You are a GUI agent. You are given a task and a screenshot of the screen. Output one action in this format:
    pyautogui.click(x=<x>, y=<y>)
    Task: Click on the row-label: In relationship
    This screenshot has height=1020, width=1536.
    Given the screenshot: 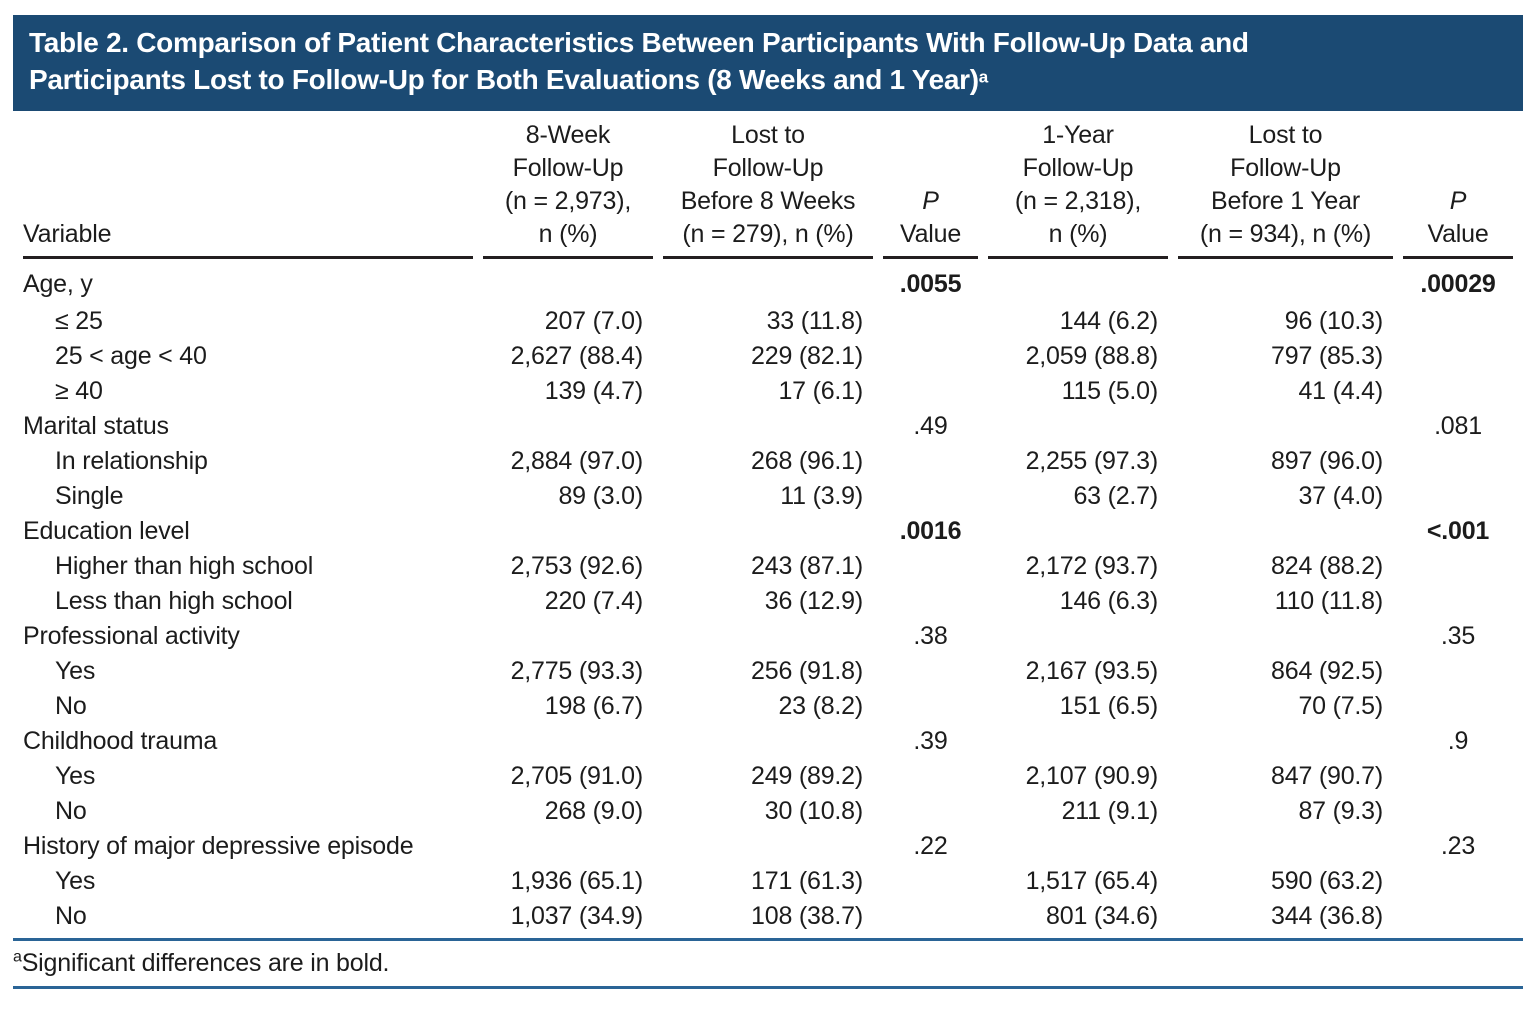 What is the action you would take?
    pyautogui.click(x=131, y=461)
    